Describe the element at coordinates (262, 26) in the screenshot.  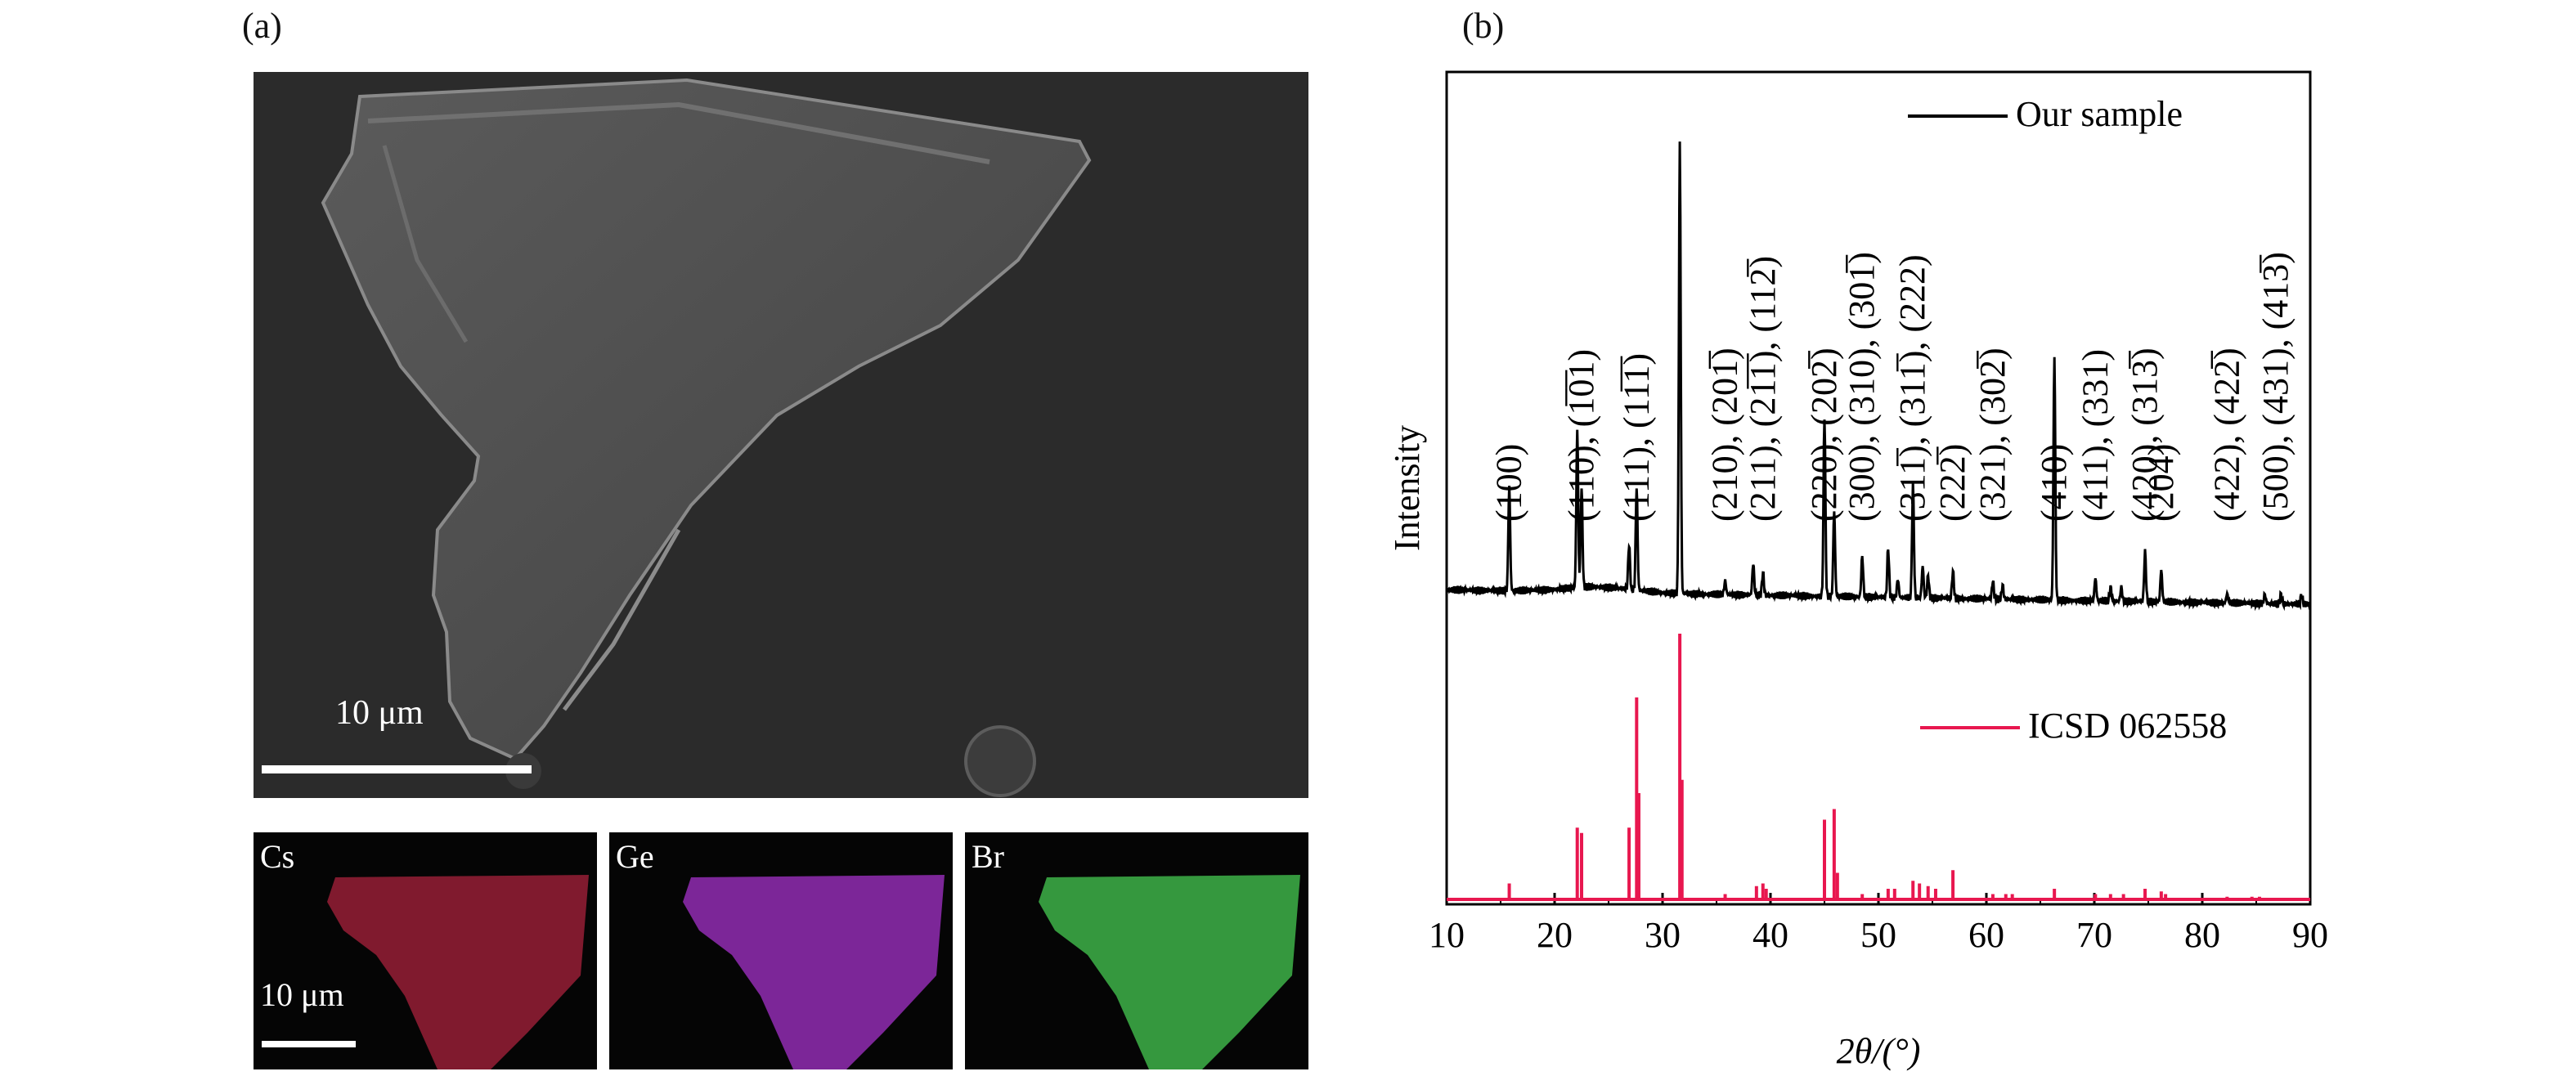
I see `panel-label-a: (a)` at that location.